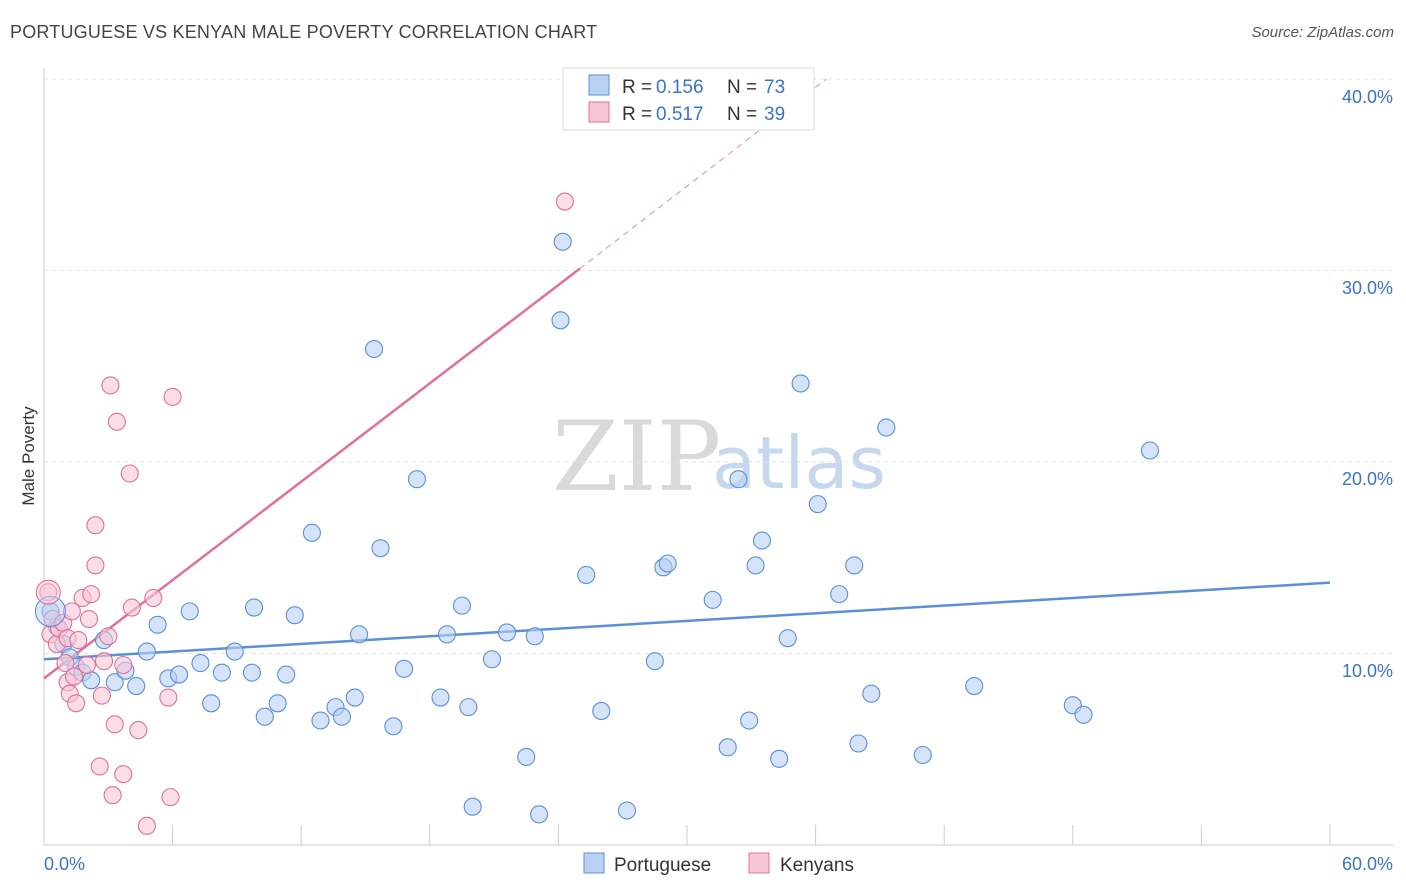 The width and height of the screenshot is (1406, 892). I want to click on source-label: Source: ZipAtlas.com, so click(1322, 32).